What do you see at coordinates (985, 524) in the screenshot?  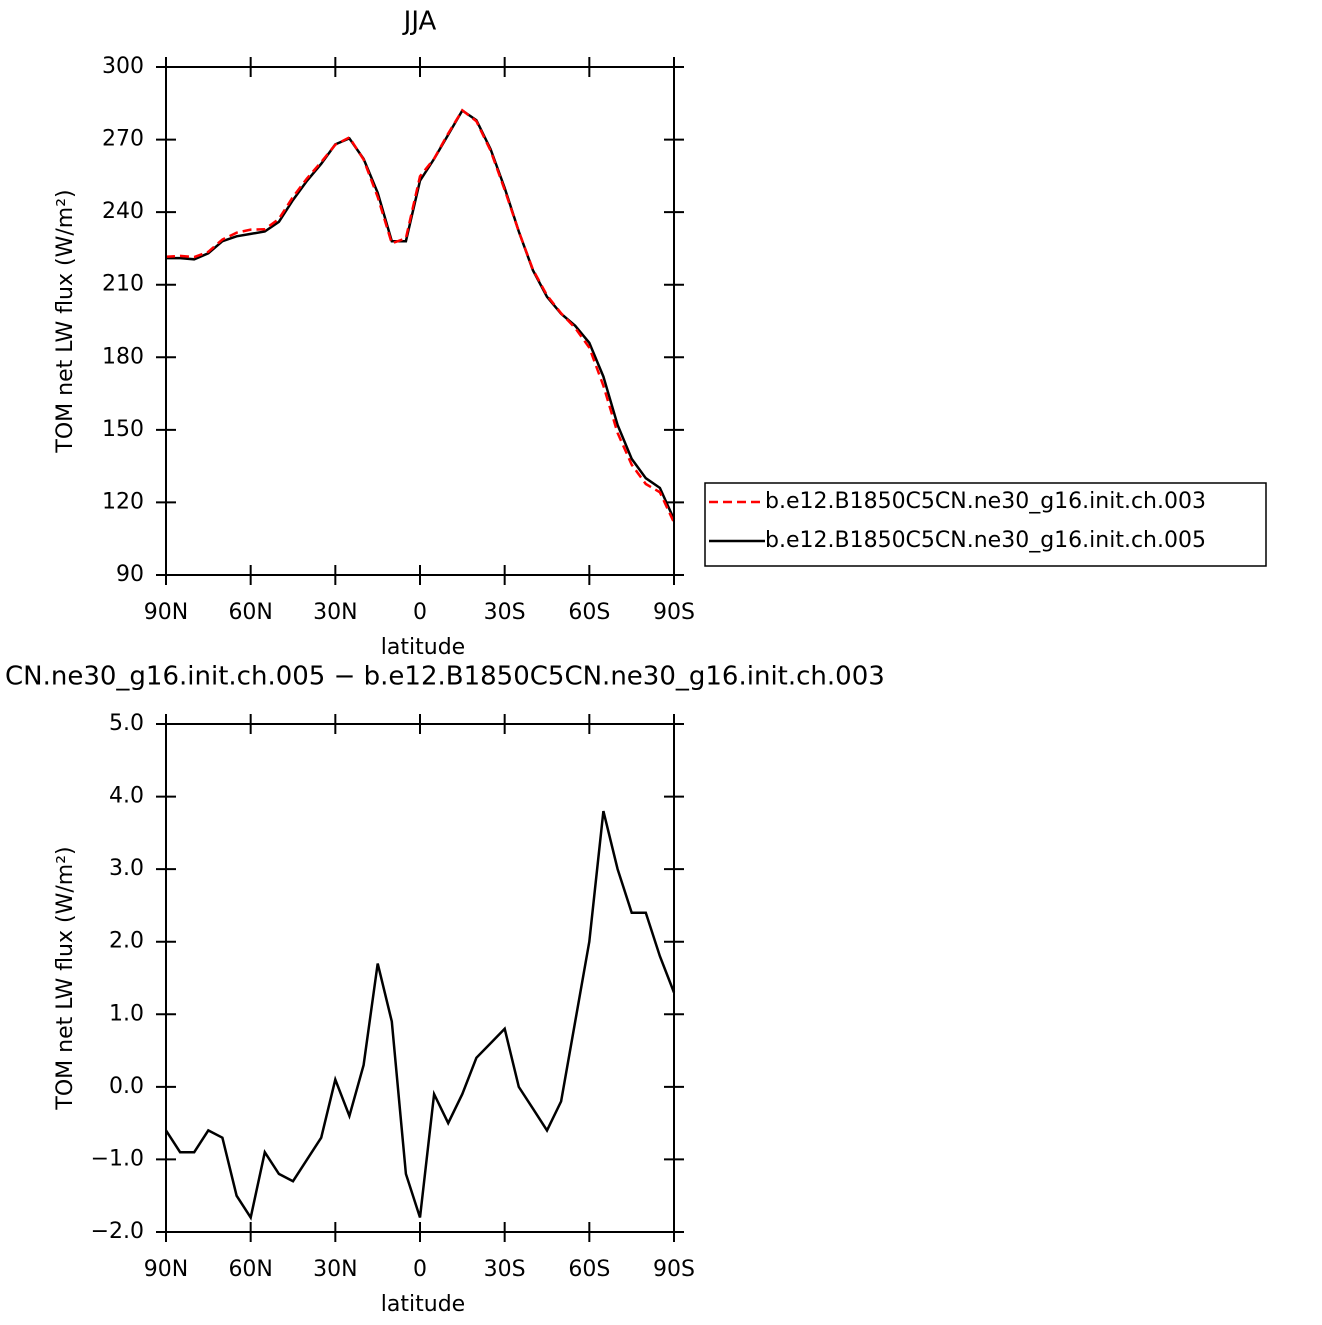 I see `legend-box` at bounding box center [985, 524].